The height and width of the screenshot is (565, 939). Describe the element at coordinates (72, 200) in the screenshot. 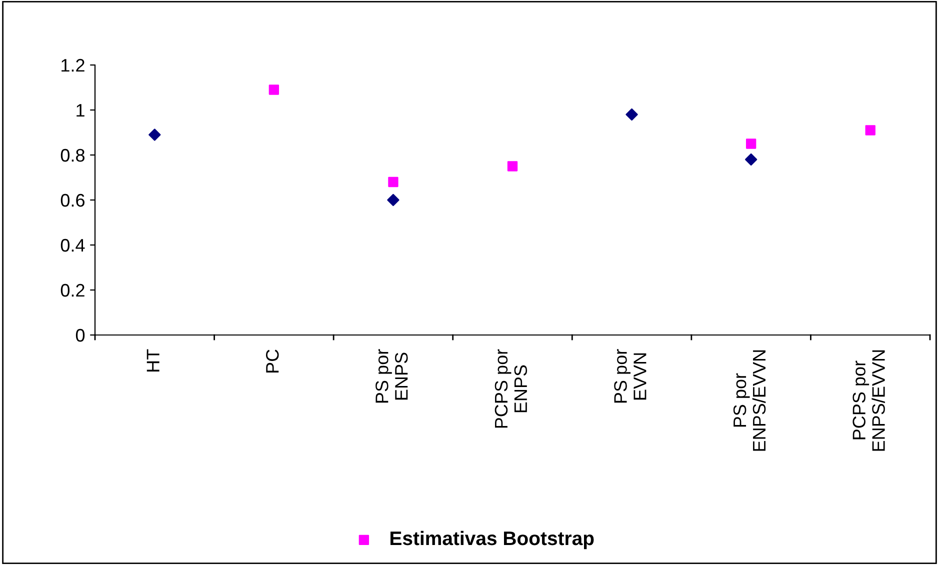

I see `y-tick-label: 0.6` at that location.